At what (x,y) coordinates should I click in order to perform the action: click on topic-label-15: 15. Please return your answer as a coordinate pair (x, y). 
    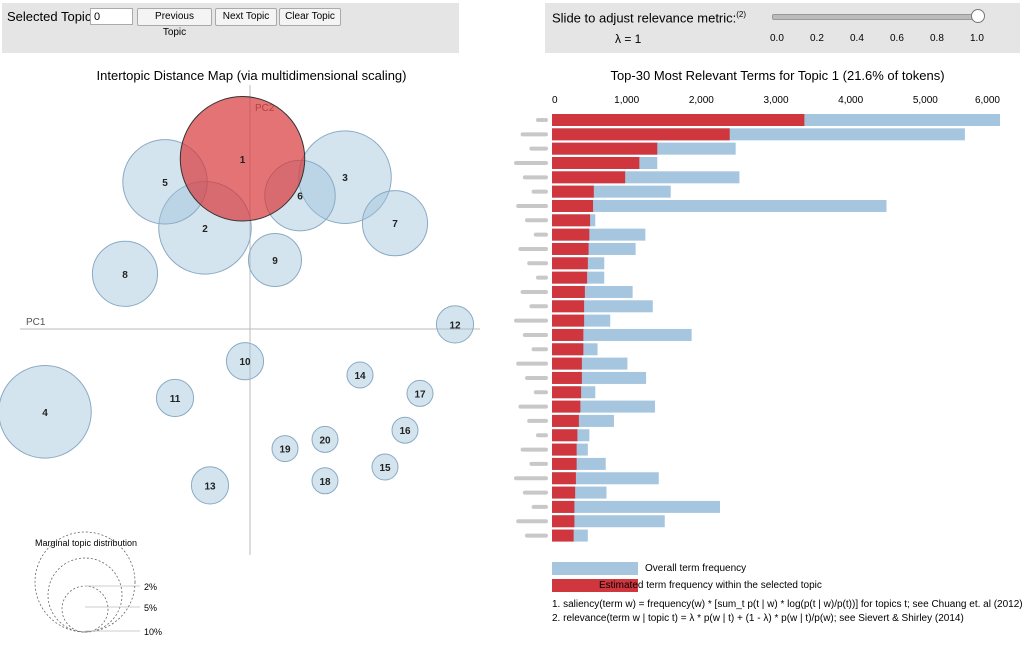
    Looking at the image, I should click on (385, 468).